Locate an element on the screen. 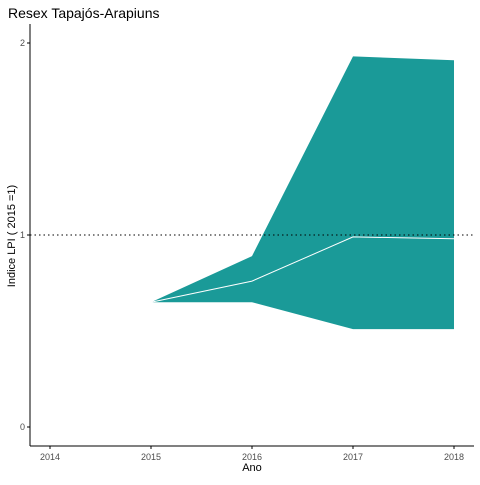  x-tick-label: 2018 is located at coordinates (454, 457).